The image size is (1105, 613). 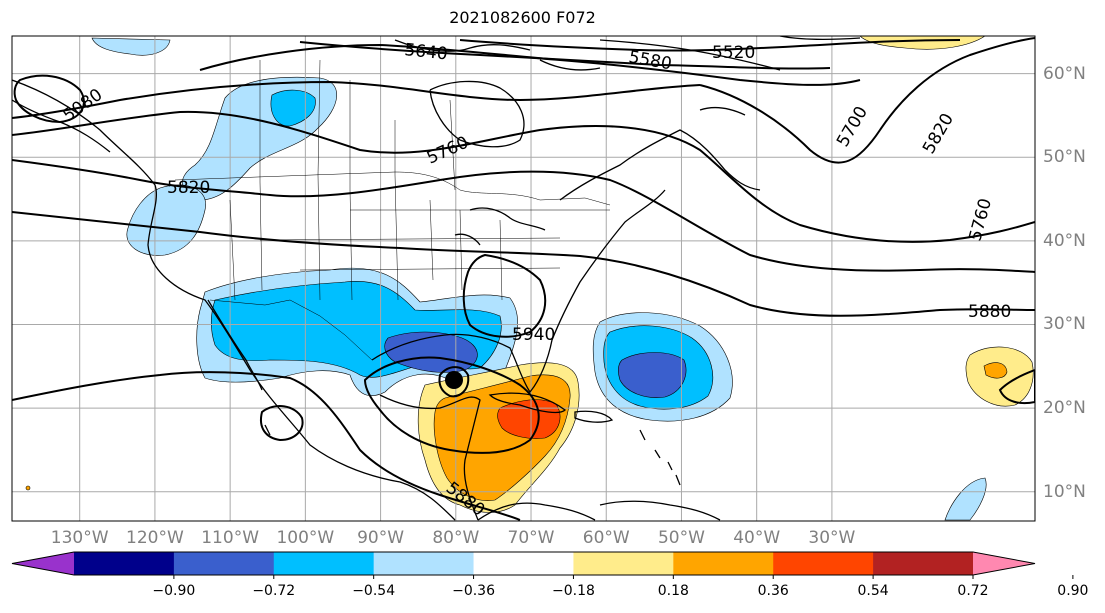 What do you see at coordinates (392, 188) in the screenshot?
I see `us-canada-border` at bounding box center [392, 188].